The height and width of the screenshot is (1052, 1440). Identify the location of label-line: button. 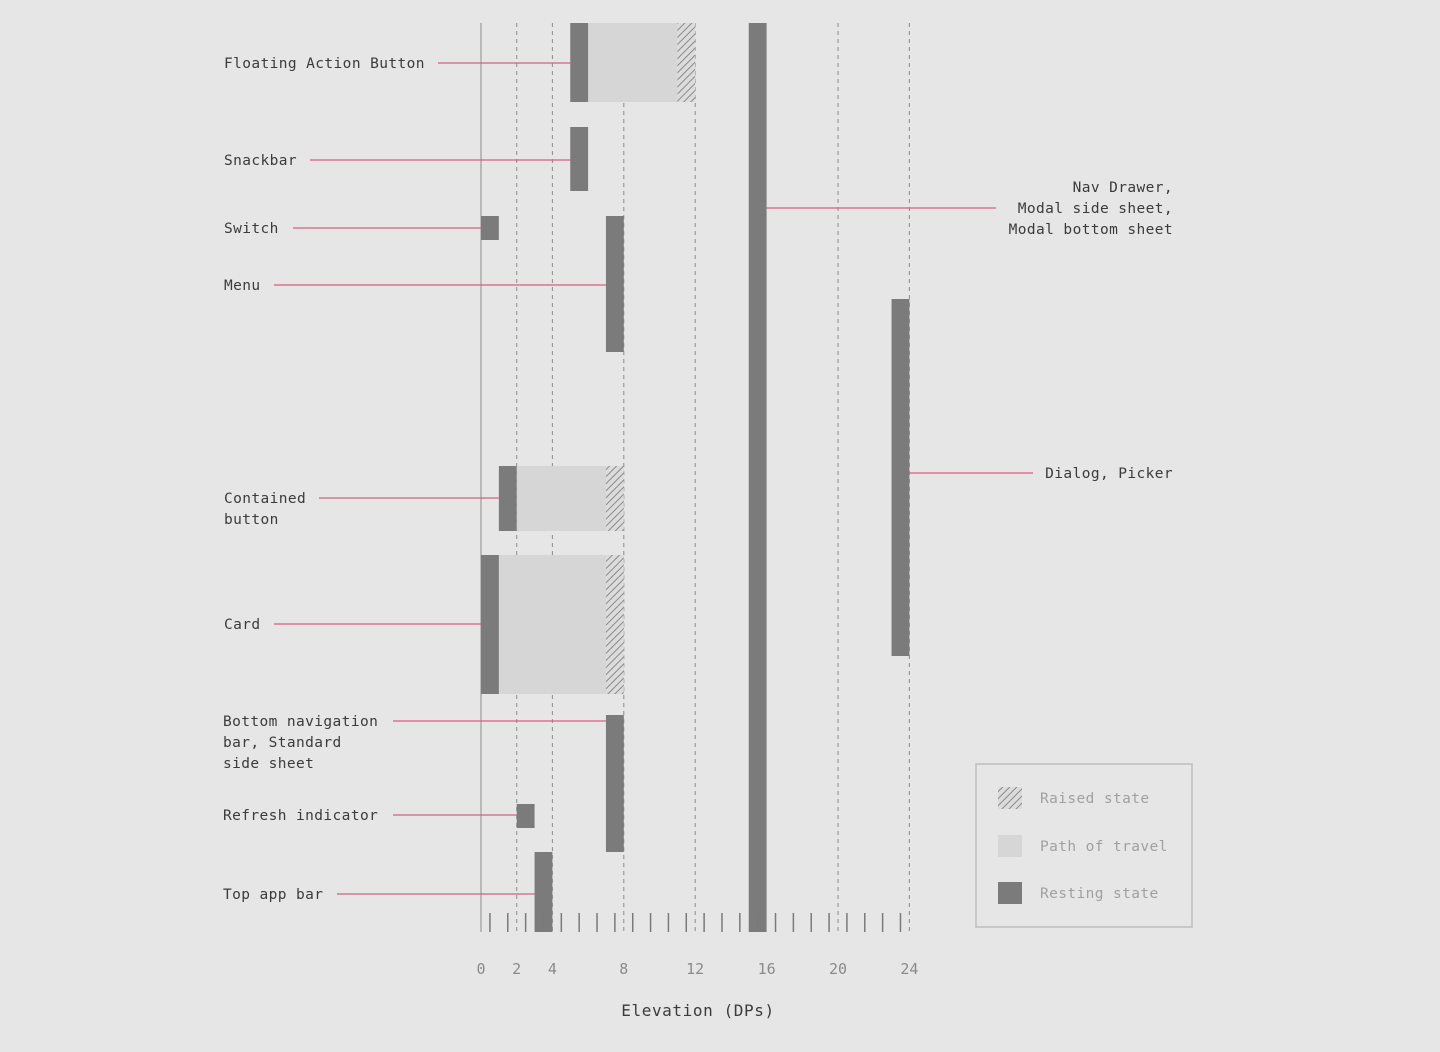
(251, 520).